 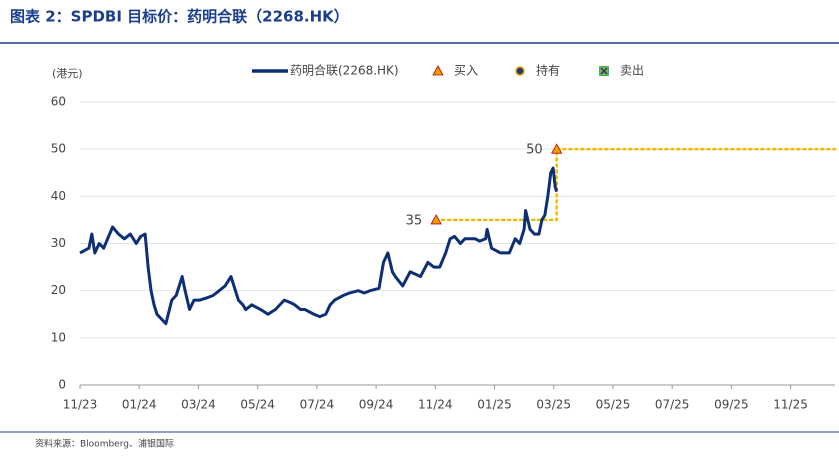 What do you see at coordinates (435, 405) in the screenshot?
I see `x-tick-label: 11/24` at bounding box center [435, 405].